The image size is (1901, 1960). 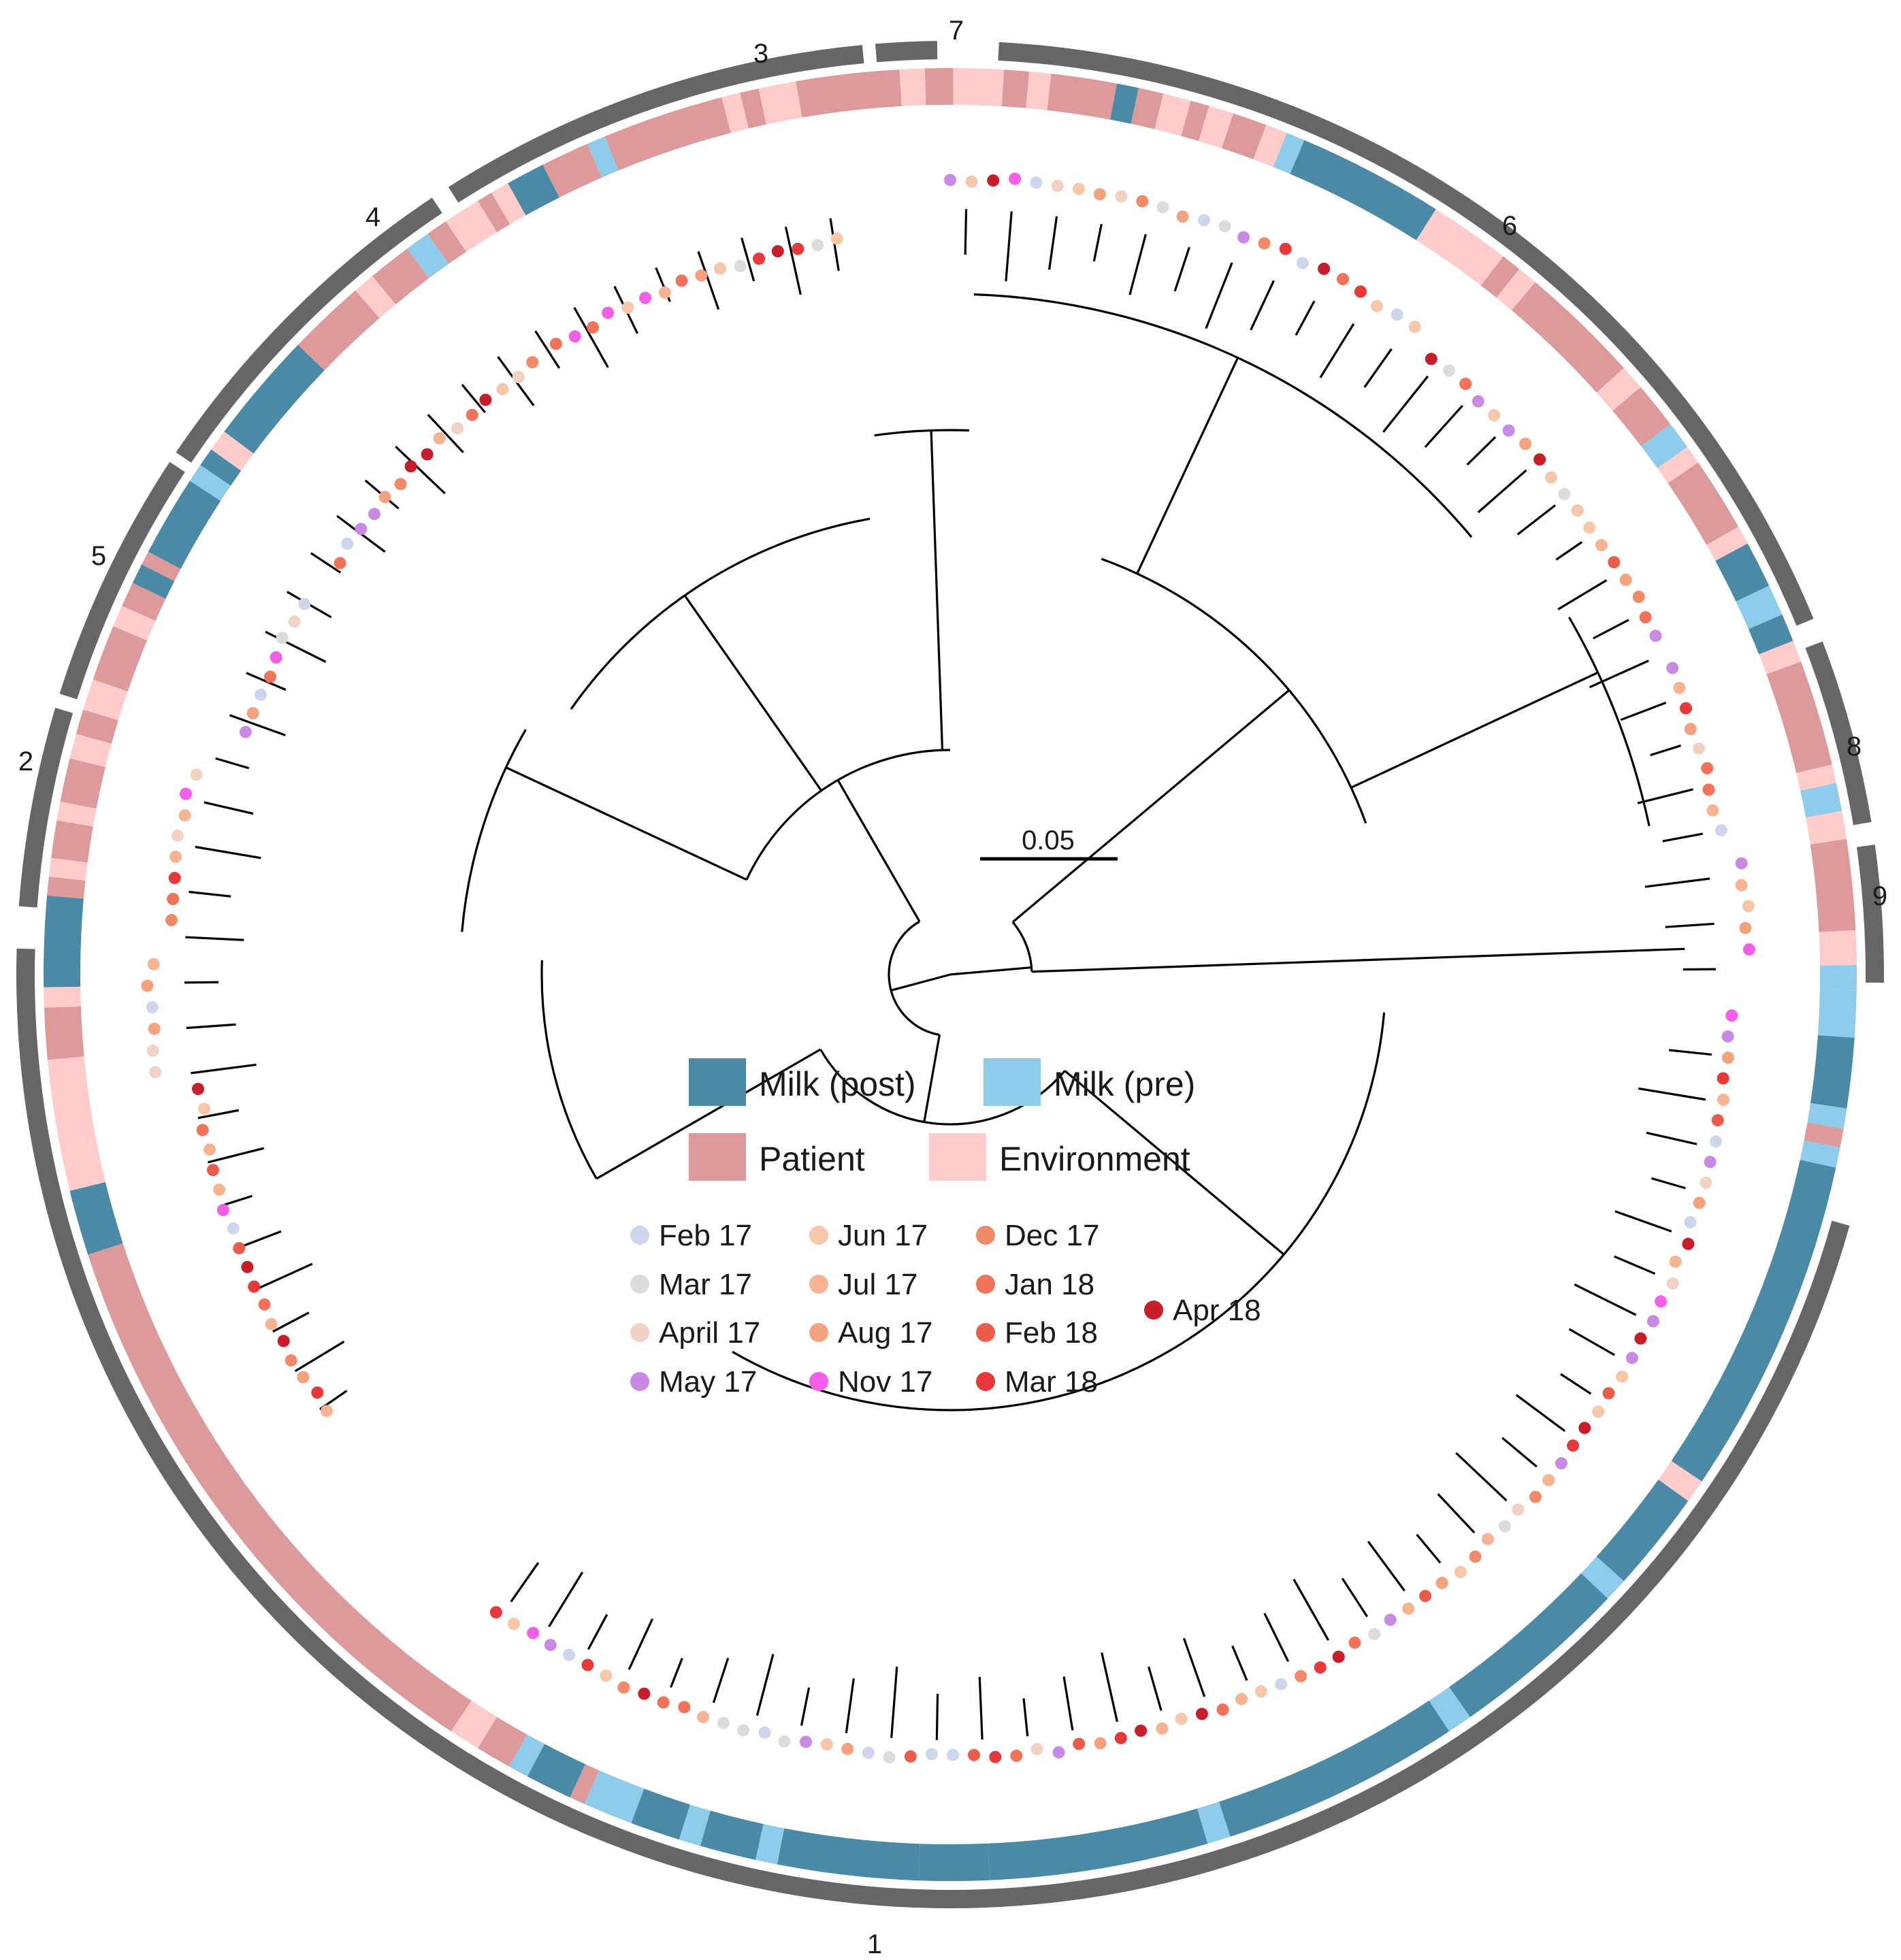 I want to click on legend-swatch-patient, so click(x=717, y=1157).